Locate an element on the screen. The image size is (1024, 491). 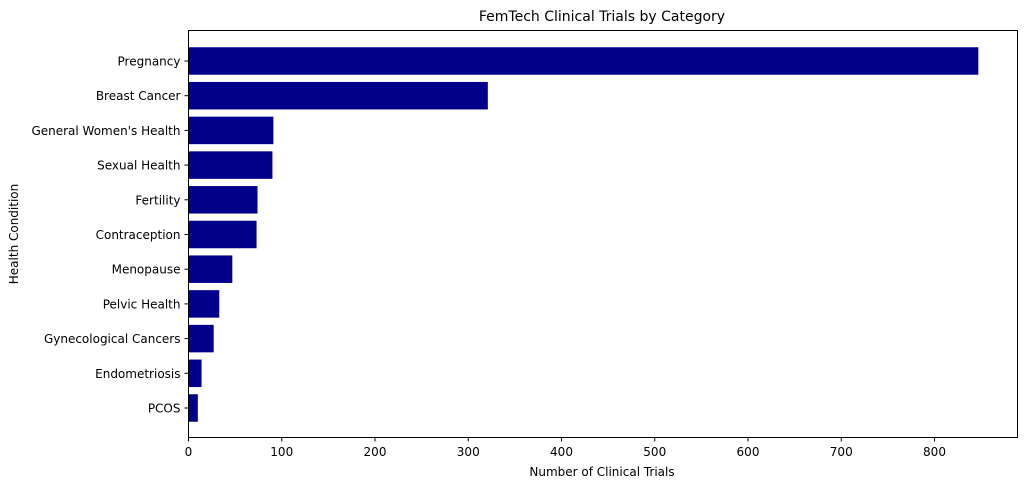
y-tick-label: Pelvic Health is located at coordinates (142, 304).